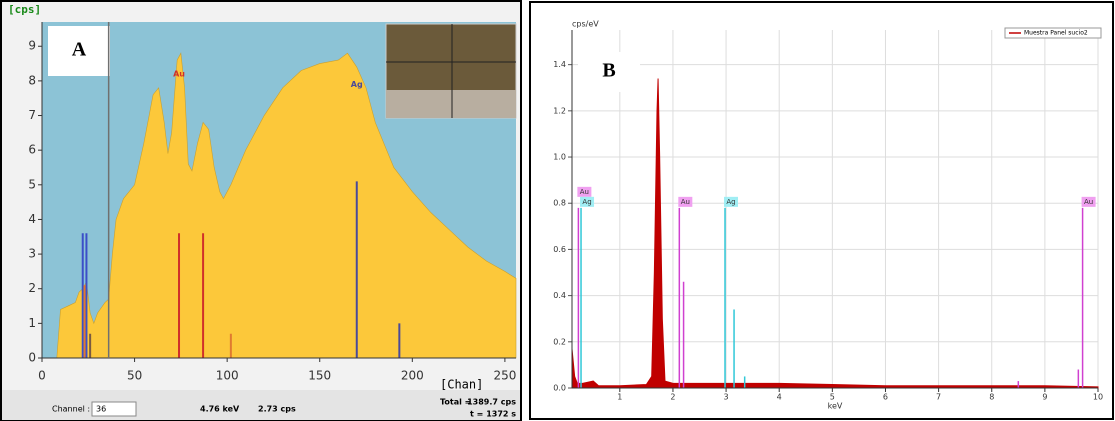 The width and height of the screenshot is (1115, 421). I want to click on channel-input, so click(114, 409).